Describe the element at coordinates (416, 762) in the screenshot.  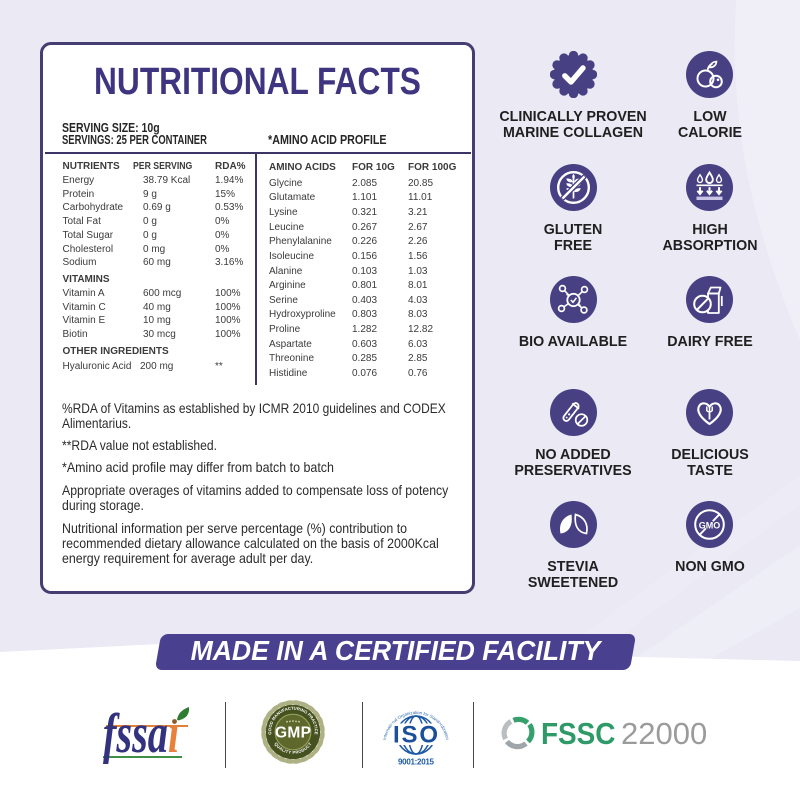
I see `svg-text: 9001:2015` at that location.